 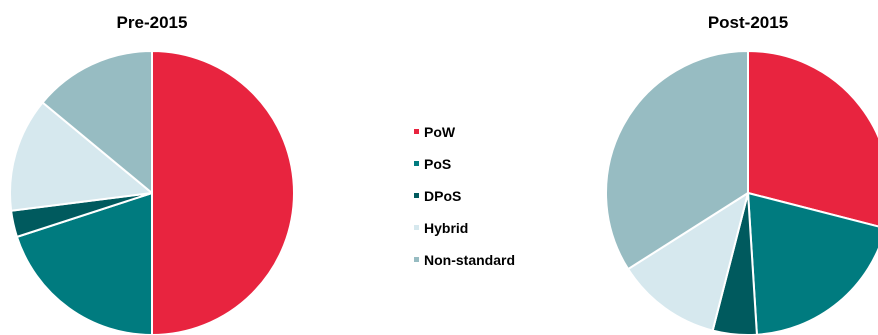 What do you see at coordinates (152, 22) in the screenshot?
I see `chart-title-pre-2015: Pre-2015` at bounding box center [152, 22].